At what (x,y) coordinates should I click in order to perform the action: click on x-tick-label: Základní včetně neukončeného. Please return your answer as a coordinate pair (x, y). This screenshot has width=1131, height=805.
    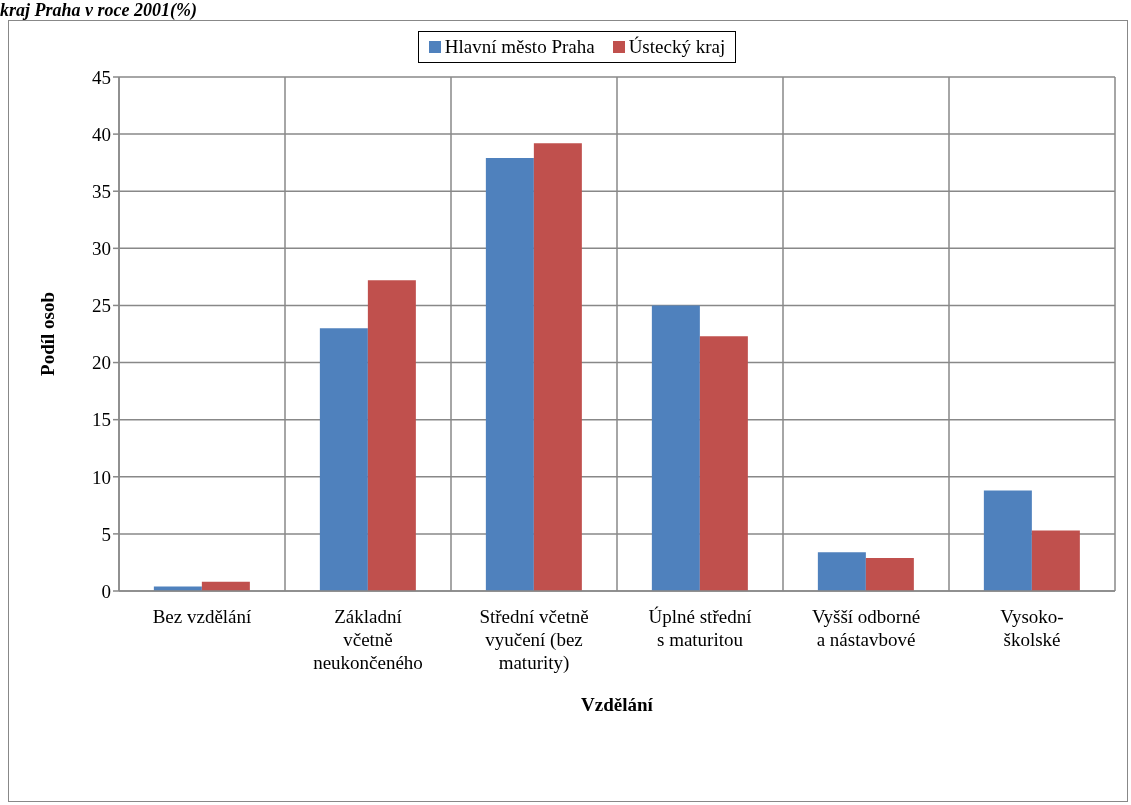
    Looking at the image, I should click on (368, 639).